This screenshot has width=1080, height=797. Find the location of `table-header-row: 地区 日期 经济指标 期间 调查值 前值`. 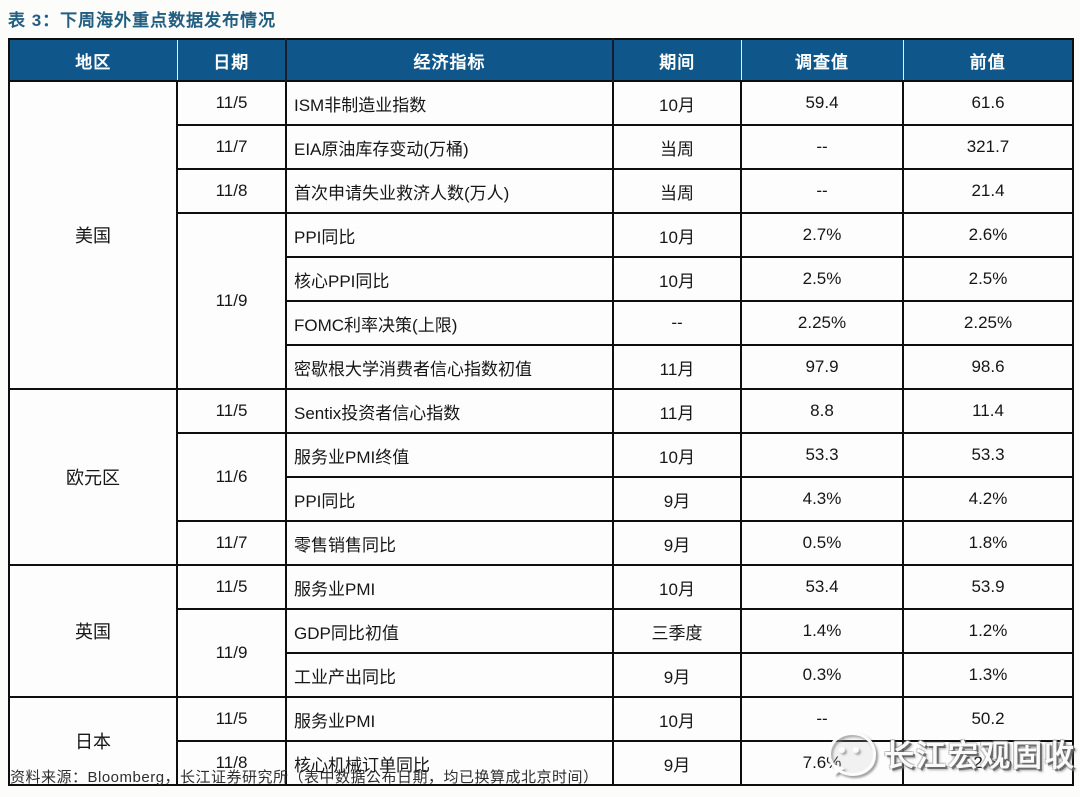

table-header-row: 地区 日期 经济指标 期间 调查值 前值 is located at coordinates (541, 60).